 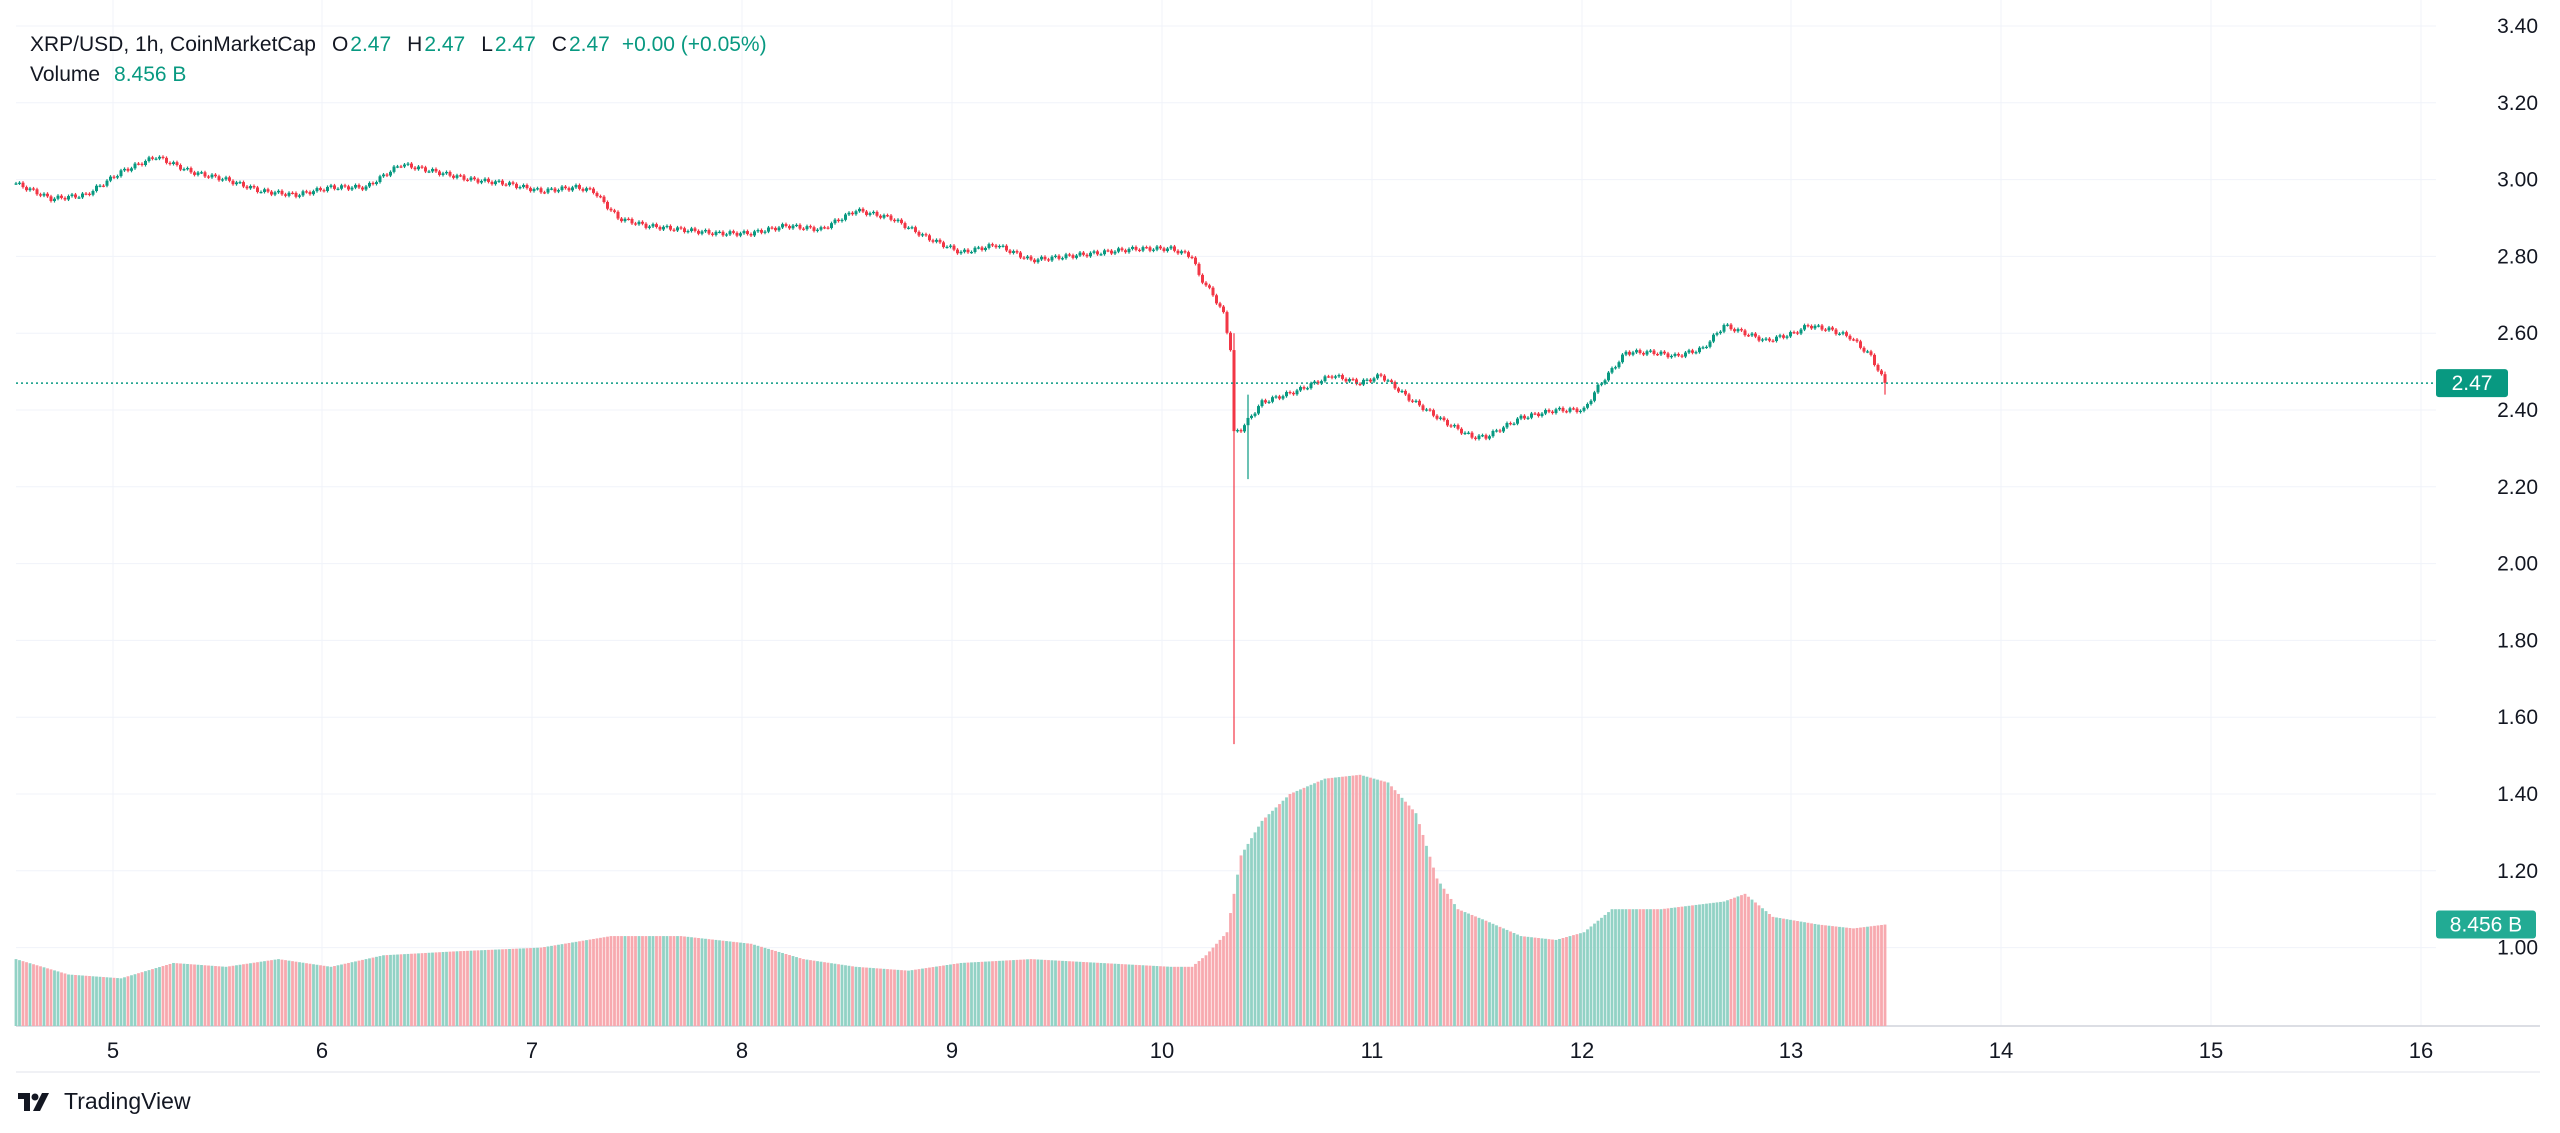 What do you see at coordinates (173, 44) in the screenshot?
I see `symbol-title: XRP/USD, 1h, CoinMarketCap` at bounding box center [173, 44].